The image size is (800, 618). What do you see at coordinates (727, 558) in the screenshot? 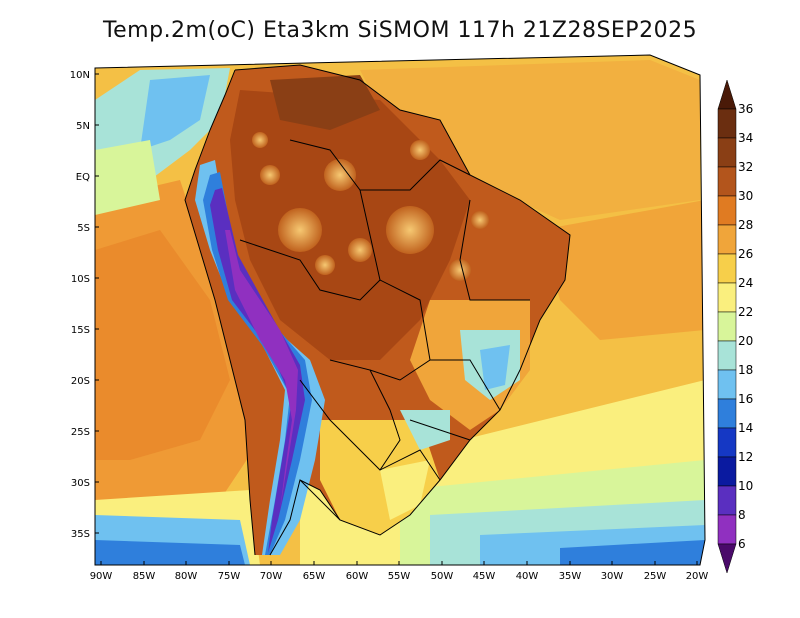
I see `colorbar-bottom-arrow` at bounding box center [727, 558].